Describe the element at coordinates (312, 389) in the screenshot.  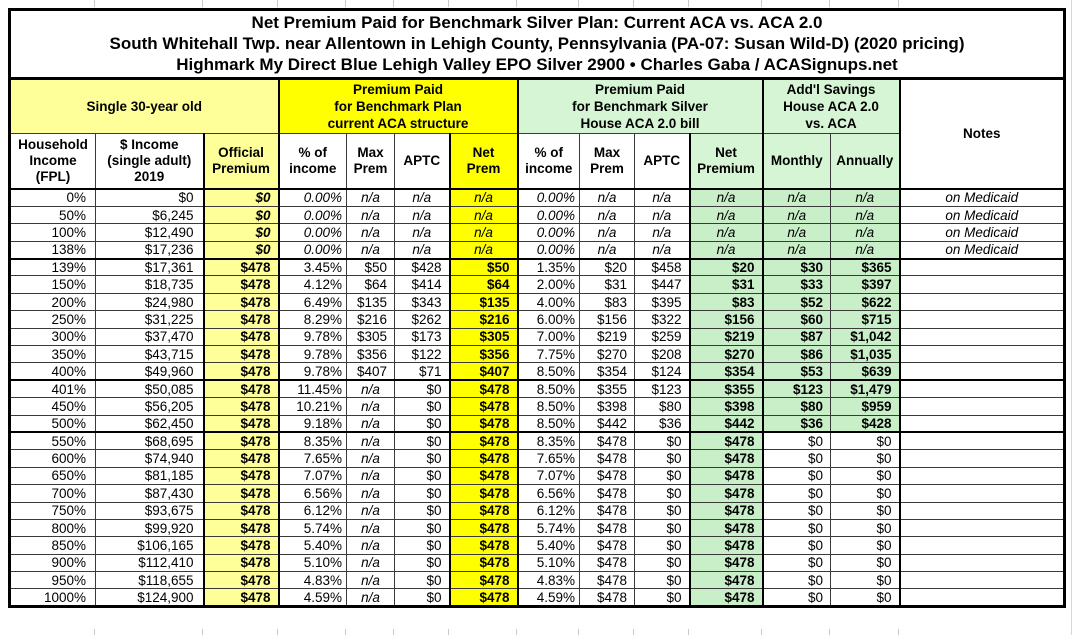
I see `cell-aca-pct-income: 11.45%` at that location.